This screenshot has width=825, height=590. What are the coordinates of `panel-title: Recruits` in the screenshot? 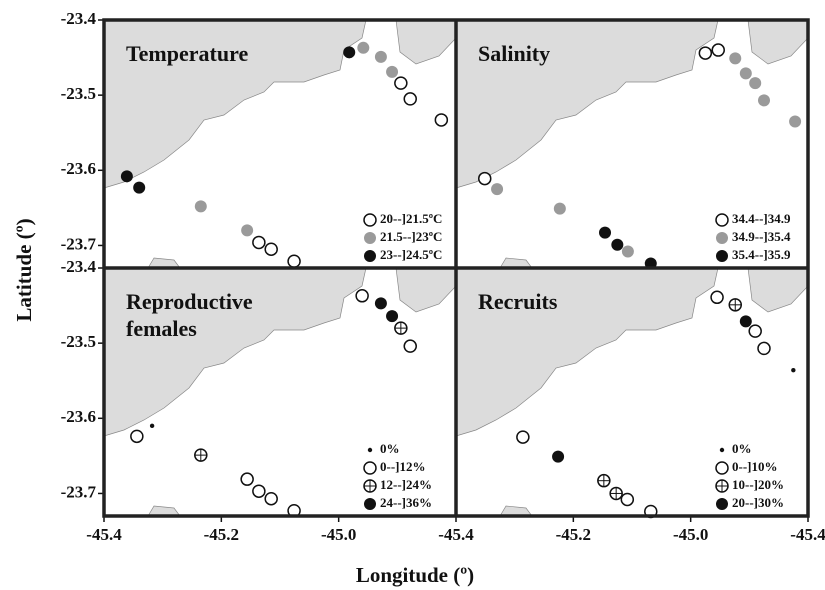 It's located at (518, 301).